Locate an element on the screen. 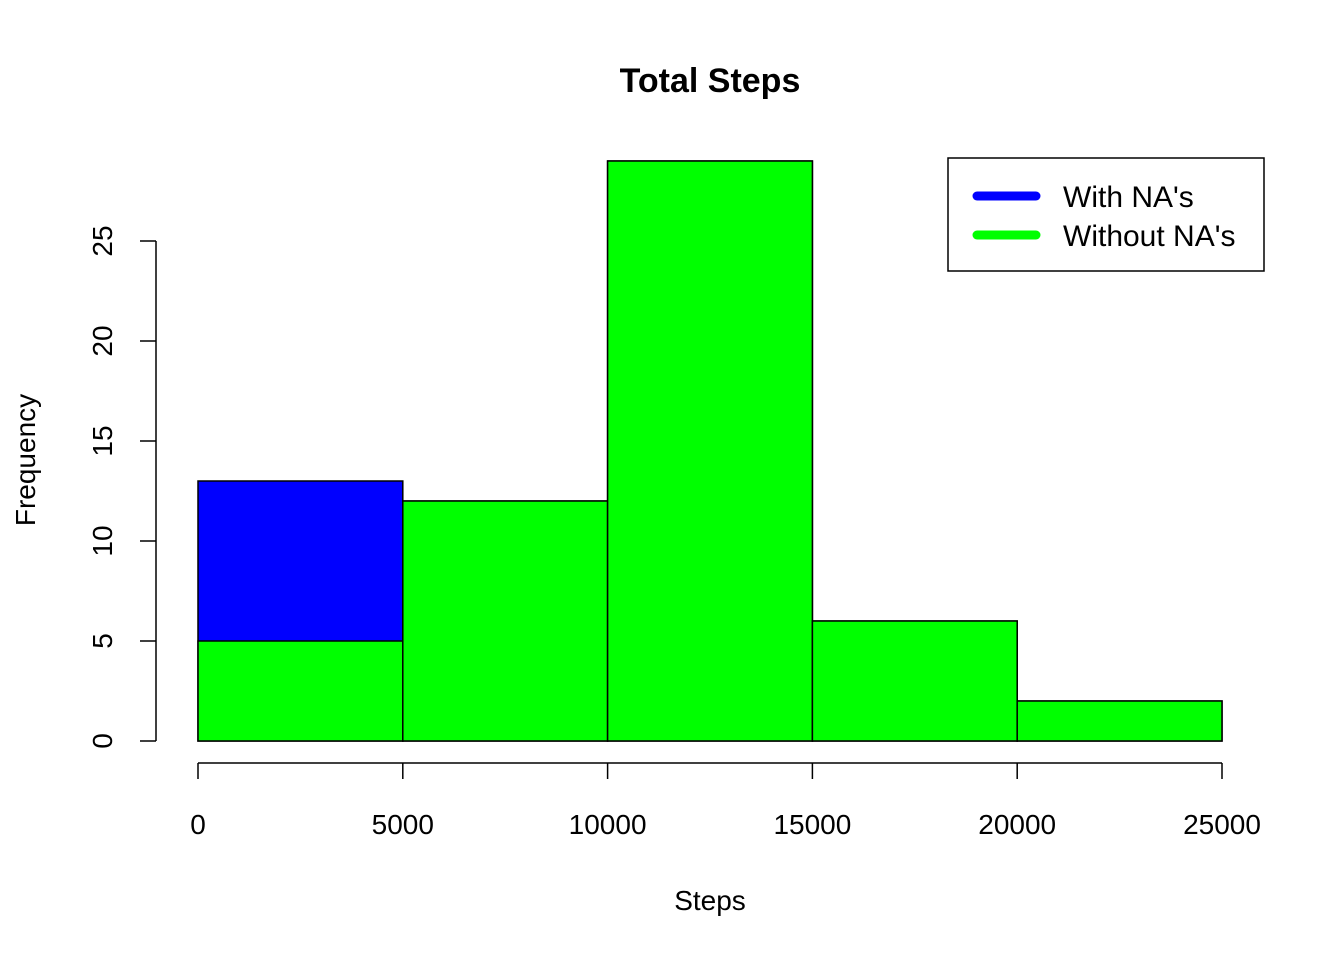  x-axis-label: Steps is located at coordinates (710, 900).